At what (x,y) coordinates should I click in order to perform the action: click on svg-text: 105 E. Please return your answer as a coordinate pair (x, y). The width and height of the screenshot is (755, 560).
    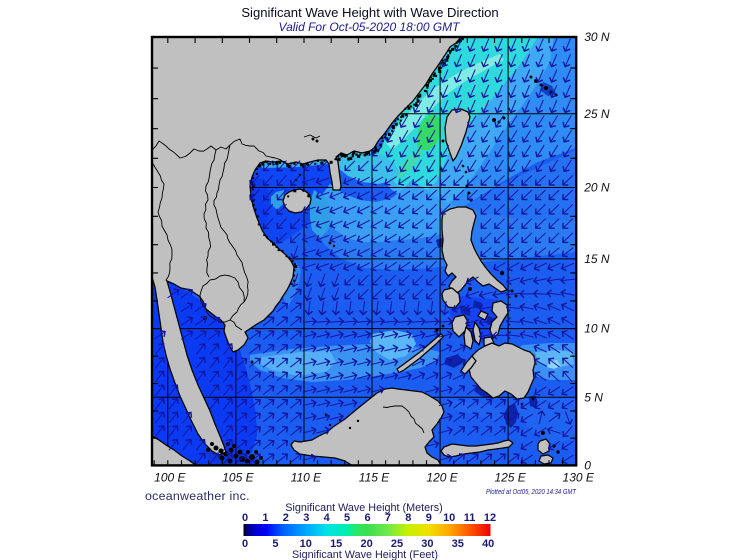
    Looking at the image, I should click on (238, 478).